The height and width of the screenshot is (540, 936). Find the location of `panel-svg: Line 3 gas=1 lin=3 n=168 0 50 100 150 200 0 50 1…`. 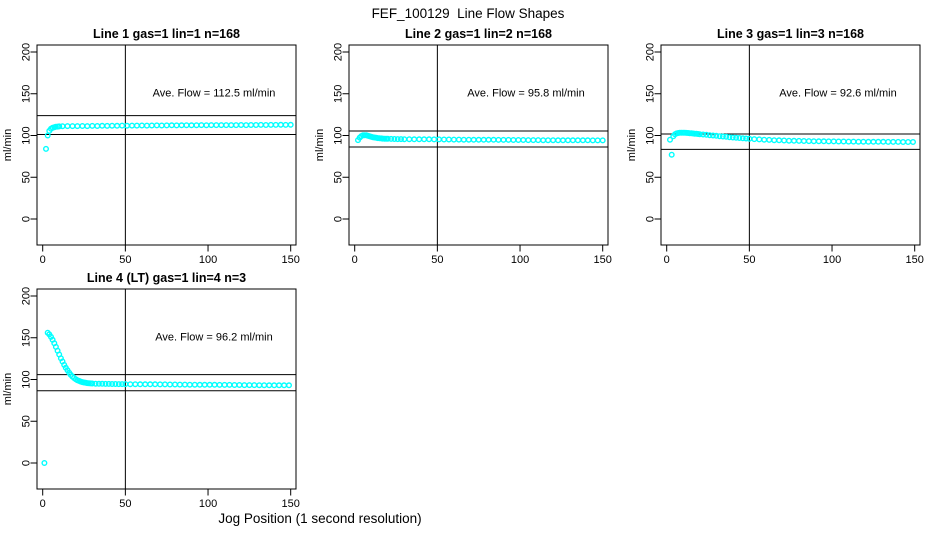

panel-svg: Line 3 gas=1 lin=3 n=168 0 50 100 150 200 0 50 1… is located at coordinates (775, 146).